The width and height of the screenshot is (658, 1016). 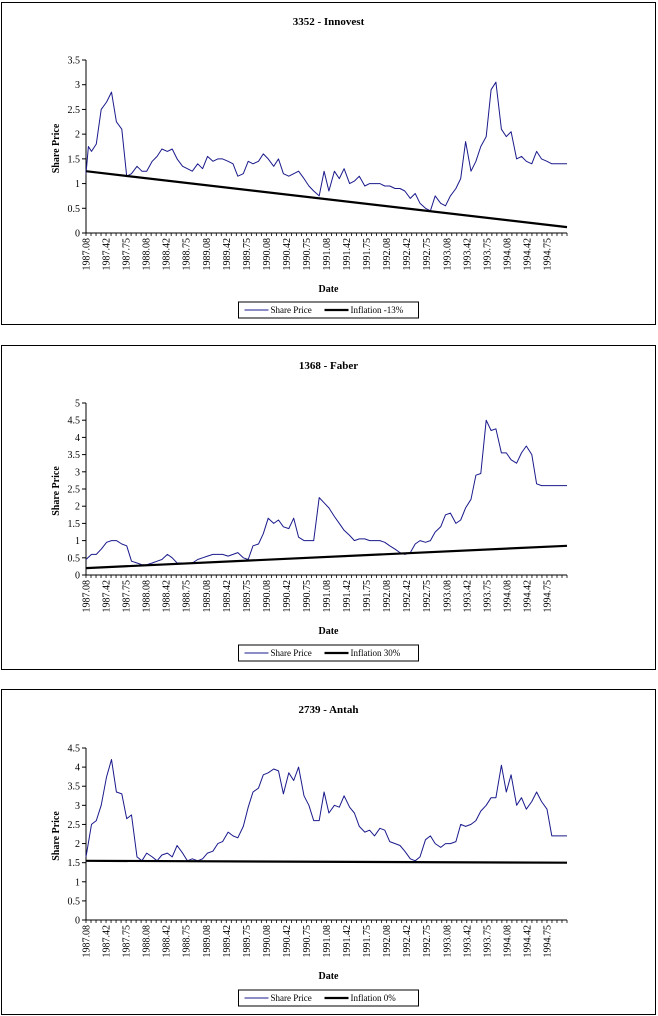 I want to click on x-tick-label: 1994.08, so click(x=507, y=941).